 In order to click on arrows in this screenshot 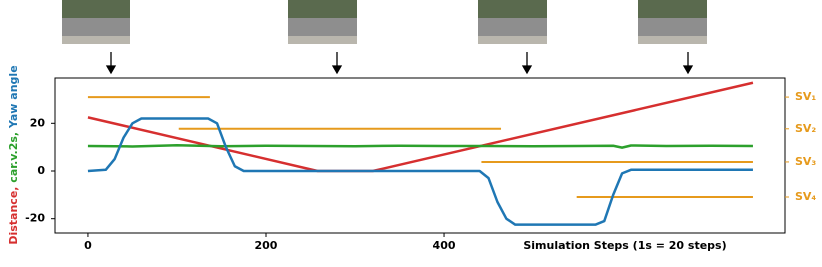, I will do `click(399, 63)`.